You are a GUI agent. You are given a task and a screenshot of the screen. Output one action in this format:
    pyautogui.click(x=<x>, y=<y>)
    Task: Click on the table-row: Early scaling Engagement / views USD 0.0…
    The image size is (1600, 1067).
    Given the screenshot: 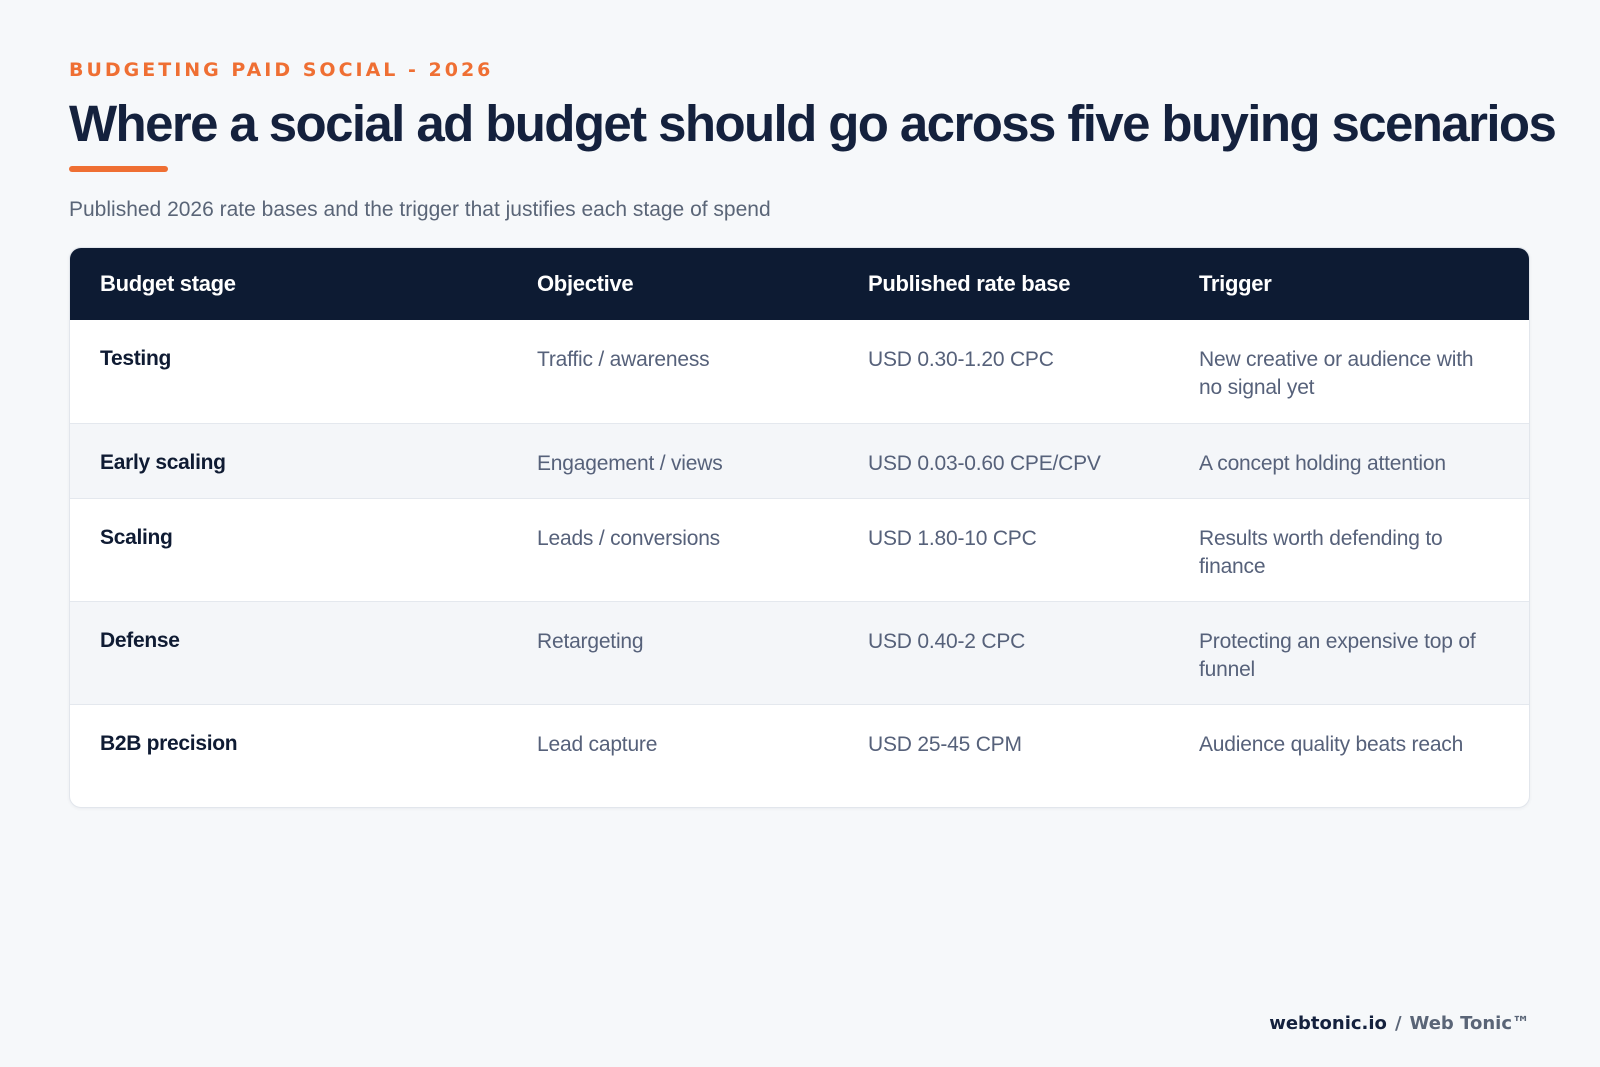 What is the action you would take?
    pyautogui.click(x=799, y=460)
    